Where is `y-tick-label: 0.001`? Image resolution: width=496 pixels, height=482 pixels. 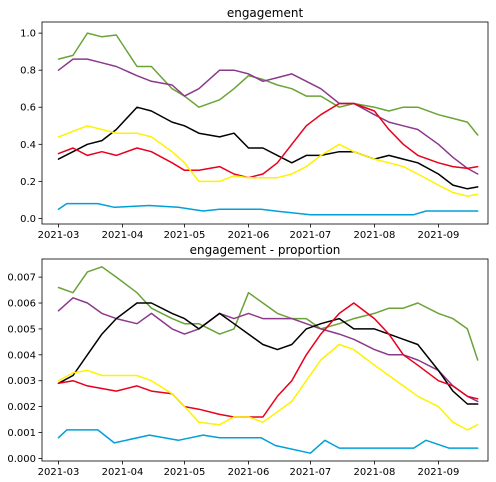 y-tick-label: 0.001 is located at coordinates (21, 433).